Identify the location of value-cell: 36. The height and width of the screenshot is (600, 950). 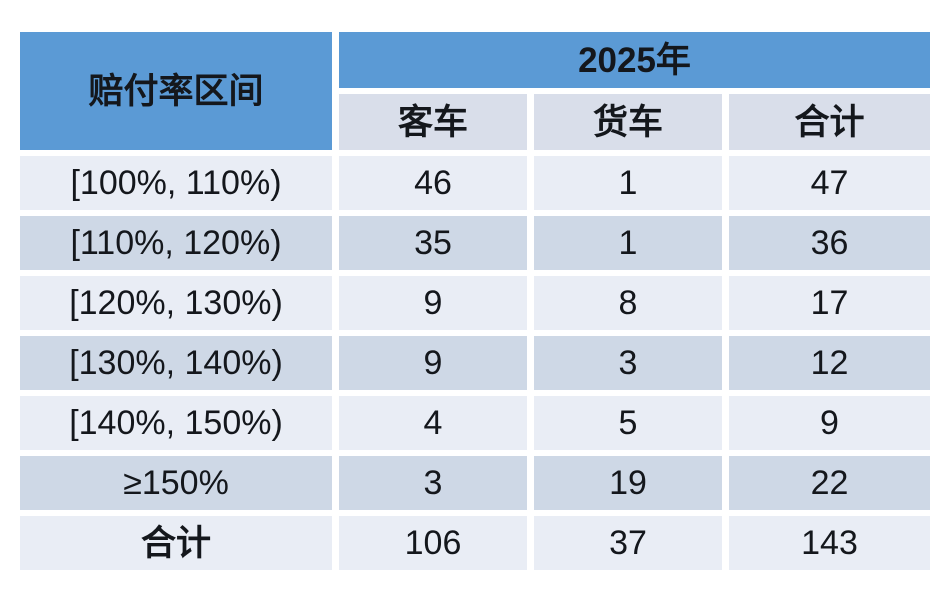
(829, 243).